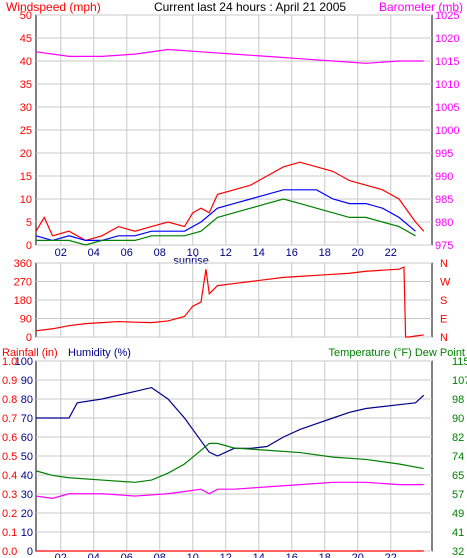 This screenshot has width=467, height=558. Describe the element at coordinates (9, 514) in the screenshot. I see `rainfall-tick-label: 0.2` at that location.